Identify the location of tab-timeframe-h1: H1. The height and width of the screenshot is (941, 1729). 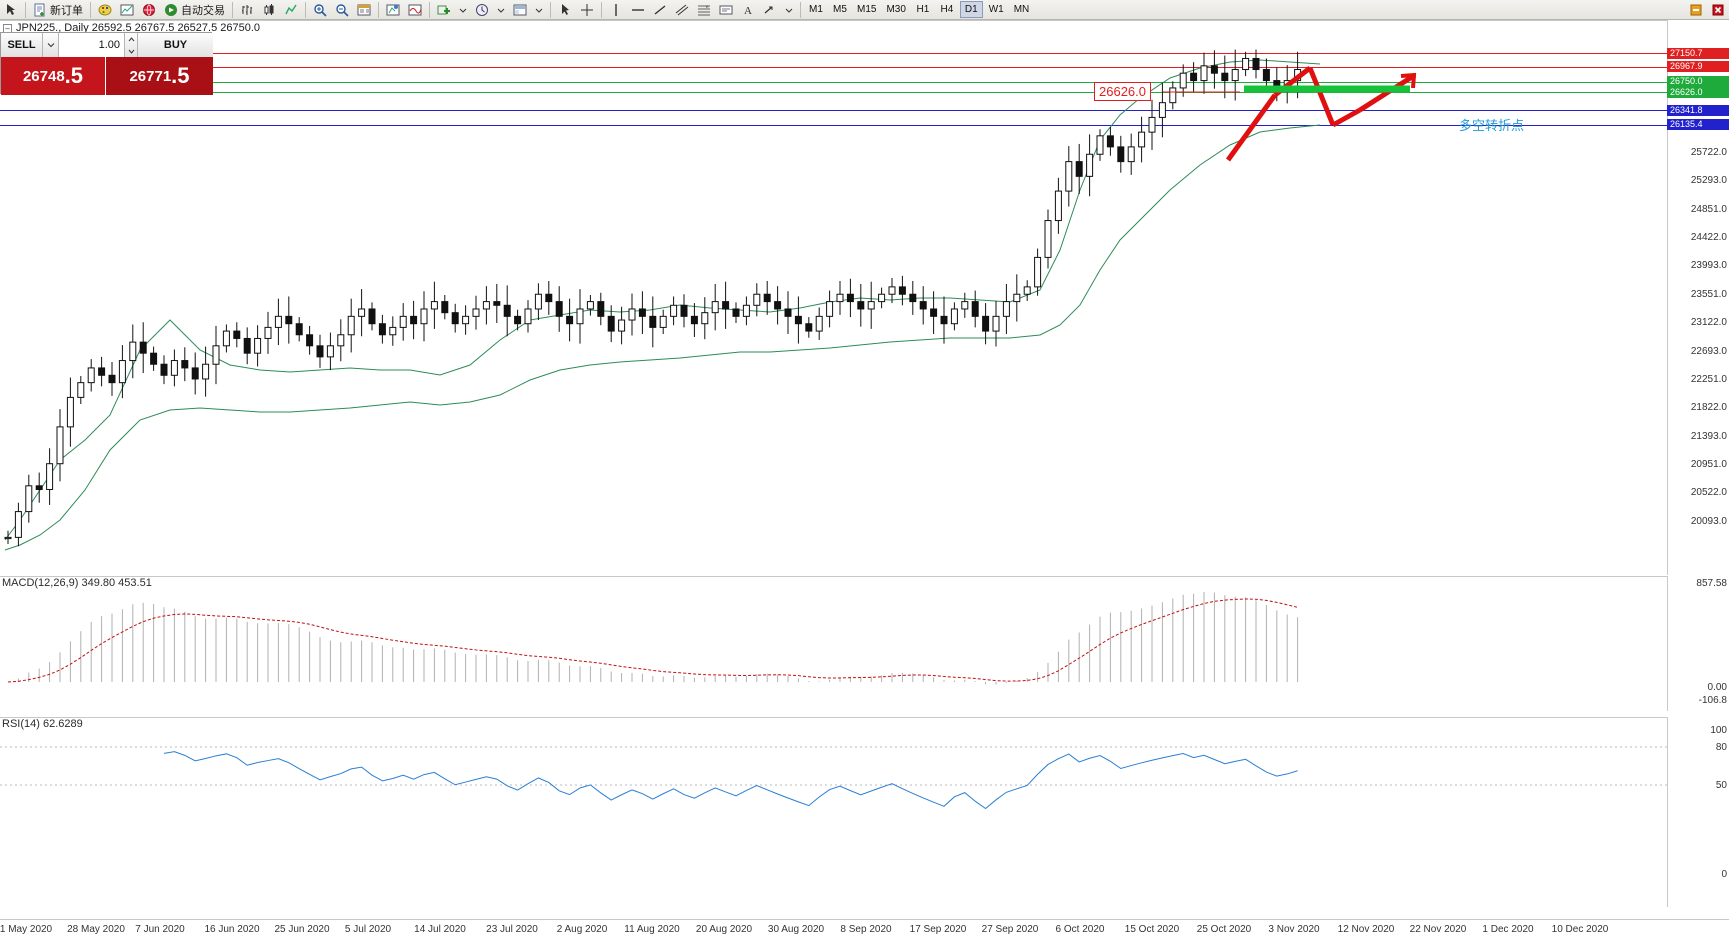
(923, 9).